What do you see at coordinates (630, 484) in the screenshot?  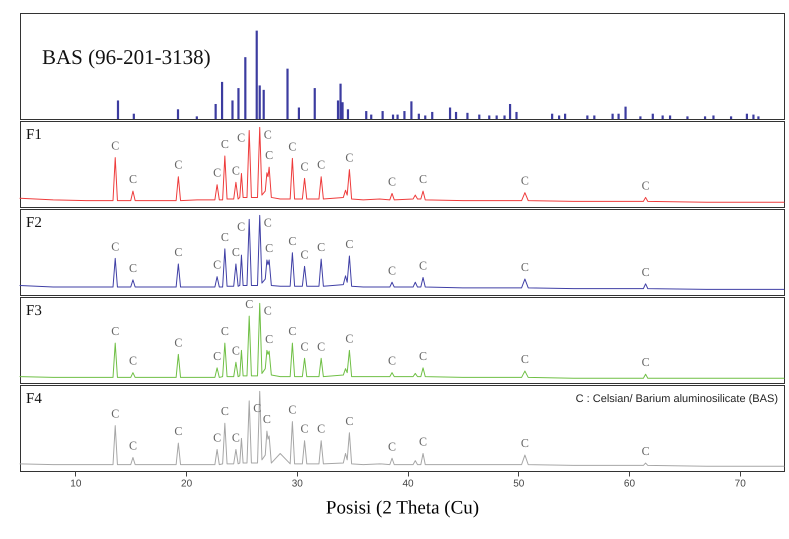 I see `x-tick-label: 60` at bounding box center [630, 484].